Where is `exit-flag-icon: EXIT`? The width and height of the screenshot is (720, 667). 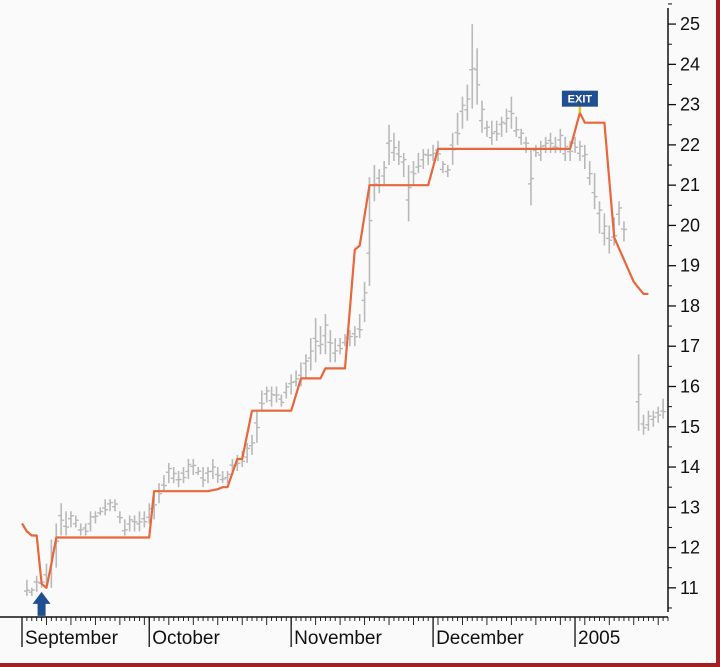
exit-flag-icon: EXIT is located at coordinates (579, 101).